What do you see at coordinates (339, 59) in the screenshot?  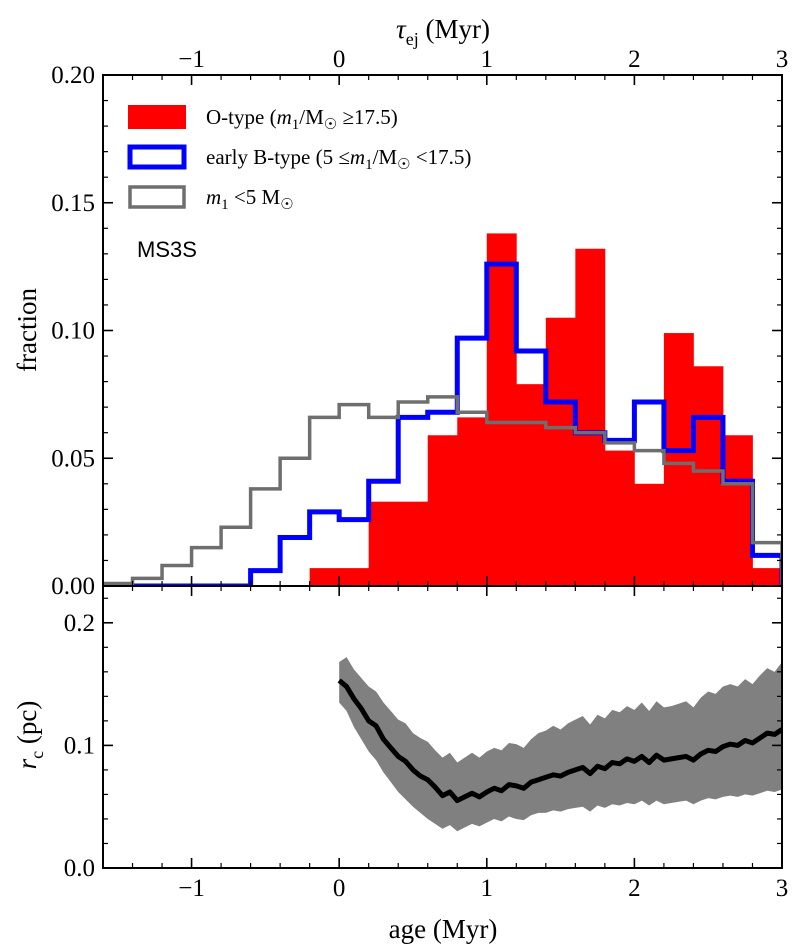 I see `top-xtick-label-1: 0` at bounding box center [339, 59].